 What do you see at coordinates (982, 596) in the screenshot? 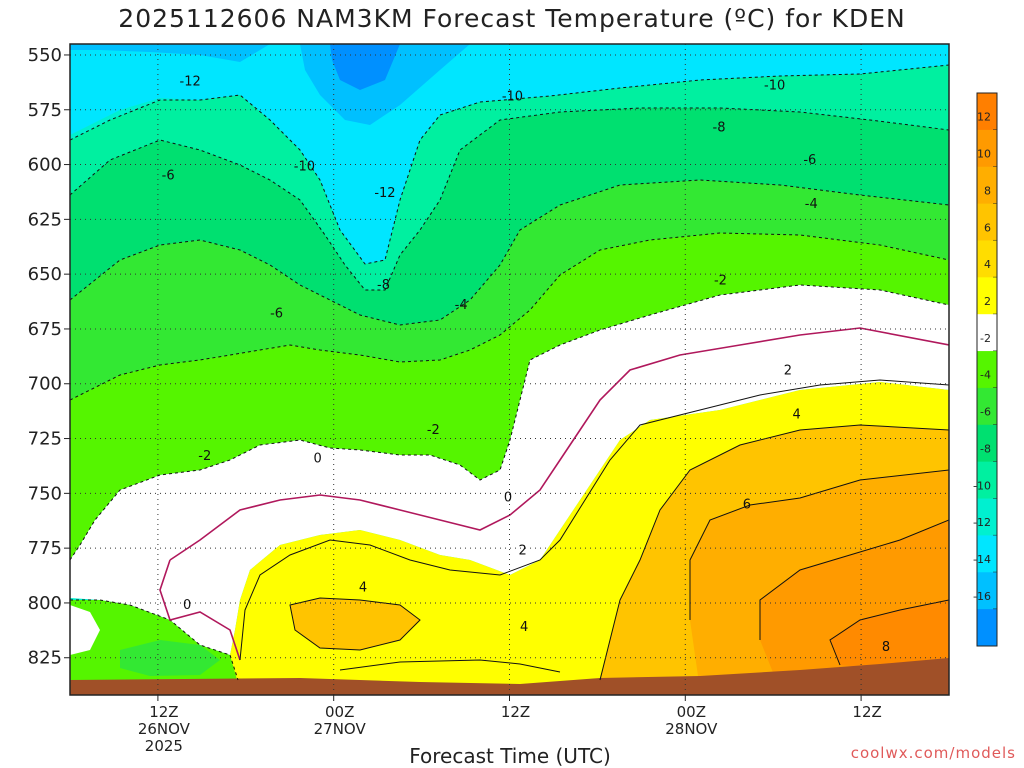
I see `colorbar-label-13: -16` at bounding box center [982, 596].